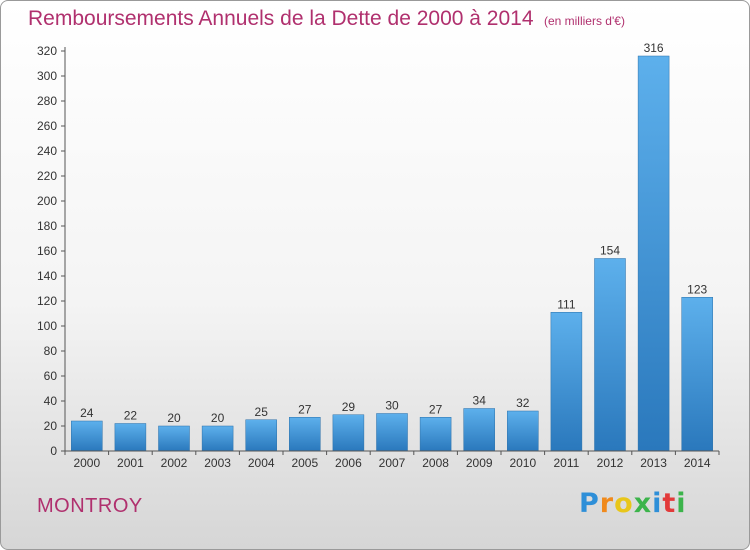 This screenshot has height=550, width=750. What do you see at coordinates (610, 251) in the screenshot?
I see `bar-value-label: 154` at bounding box center [610, 251].